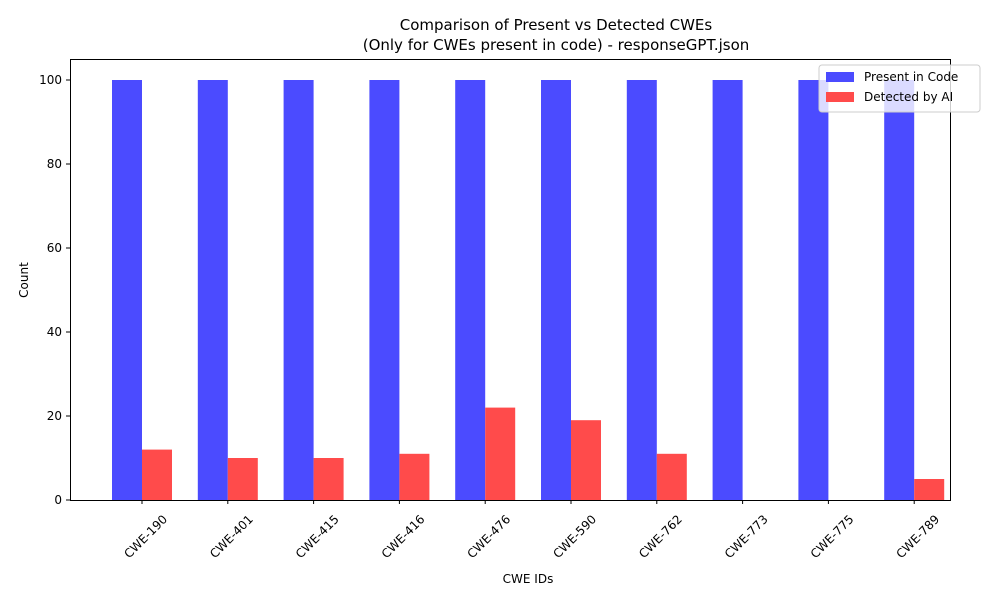 The image size is (1000, 600). What do you see at coordinates (145, 536) in the screenshot?
I see `x-tick-label: CWE-190` at bounding box center [145, 536].